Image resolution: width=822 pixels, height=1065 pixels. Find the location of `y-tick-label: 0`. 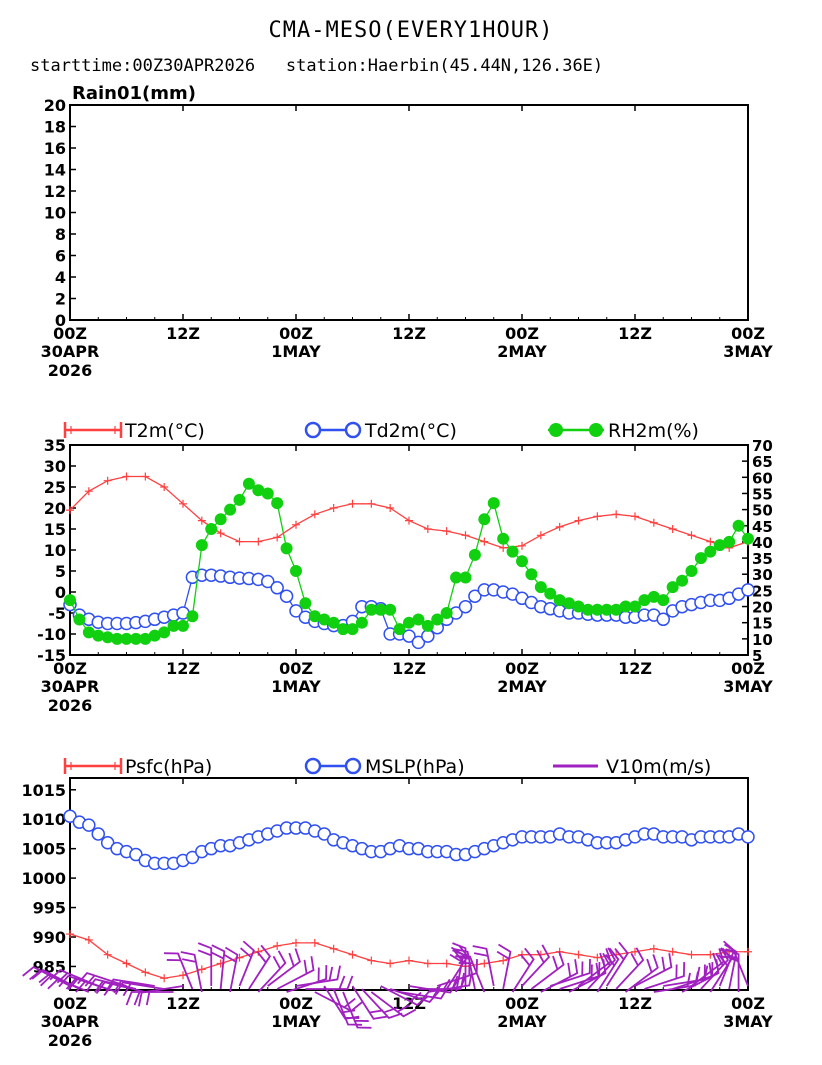

y-tick-label: 0 is located at coordinates (60, 592).